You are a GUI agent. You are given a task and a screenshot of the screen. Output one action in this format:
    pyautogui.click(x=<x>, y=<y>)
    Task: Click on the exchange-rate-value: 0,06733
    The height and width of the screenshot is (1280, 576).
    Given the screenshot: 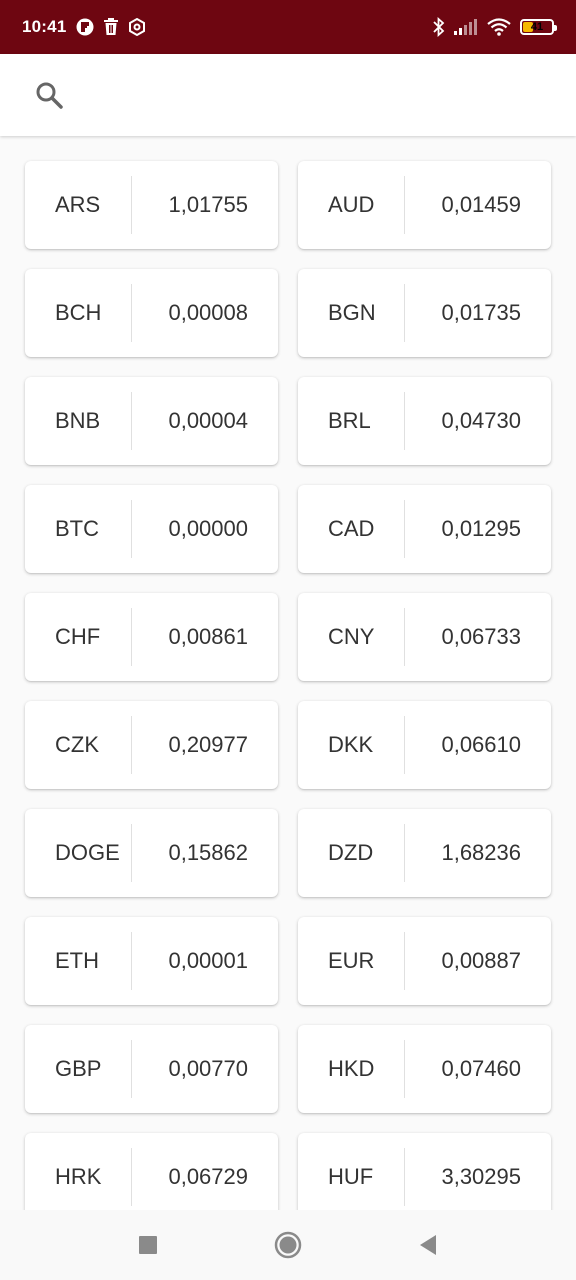 What is the action you would take?
    pyautogui.click(x=481, y=636)
    